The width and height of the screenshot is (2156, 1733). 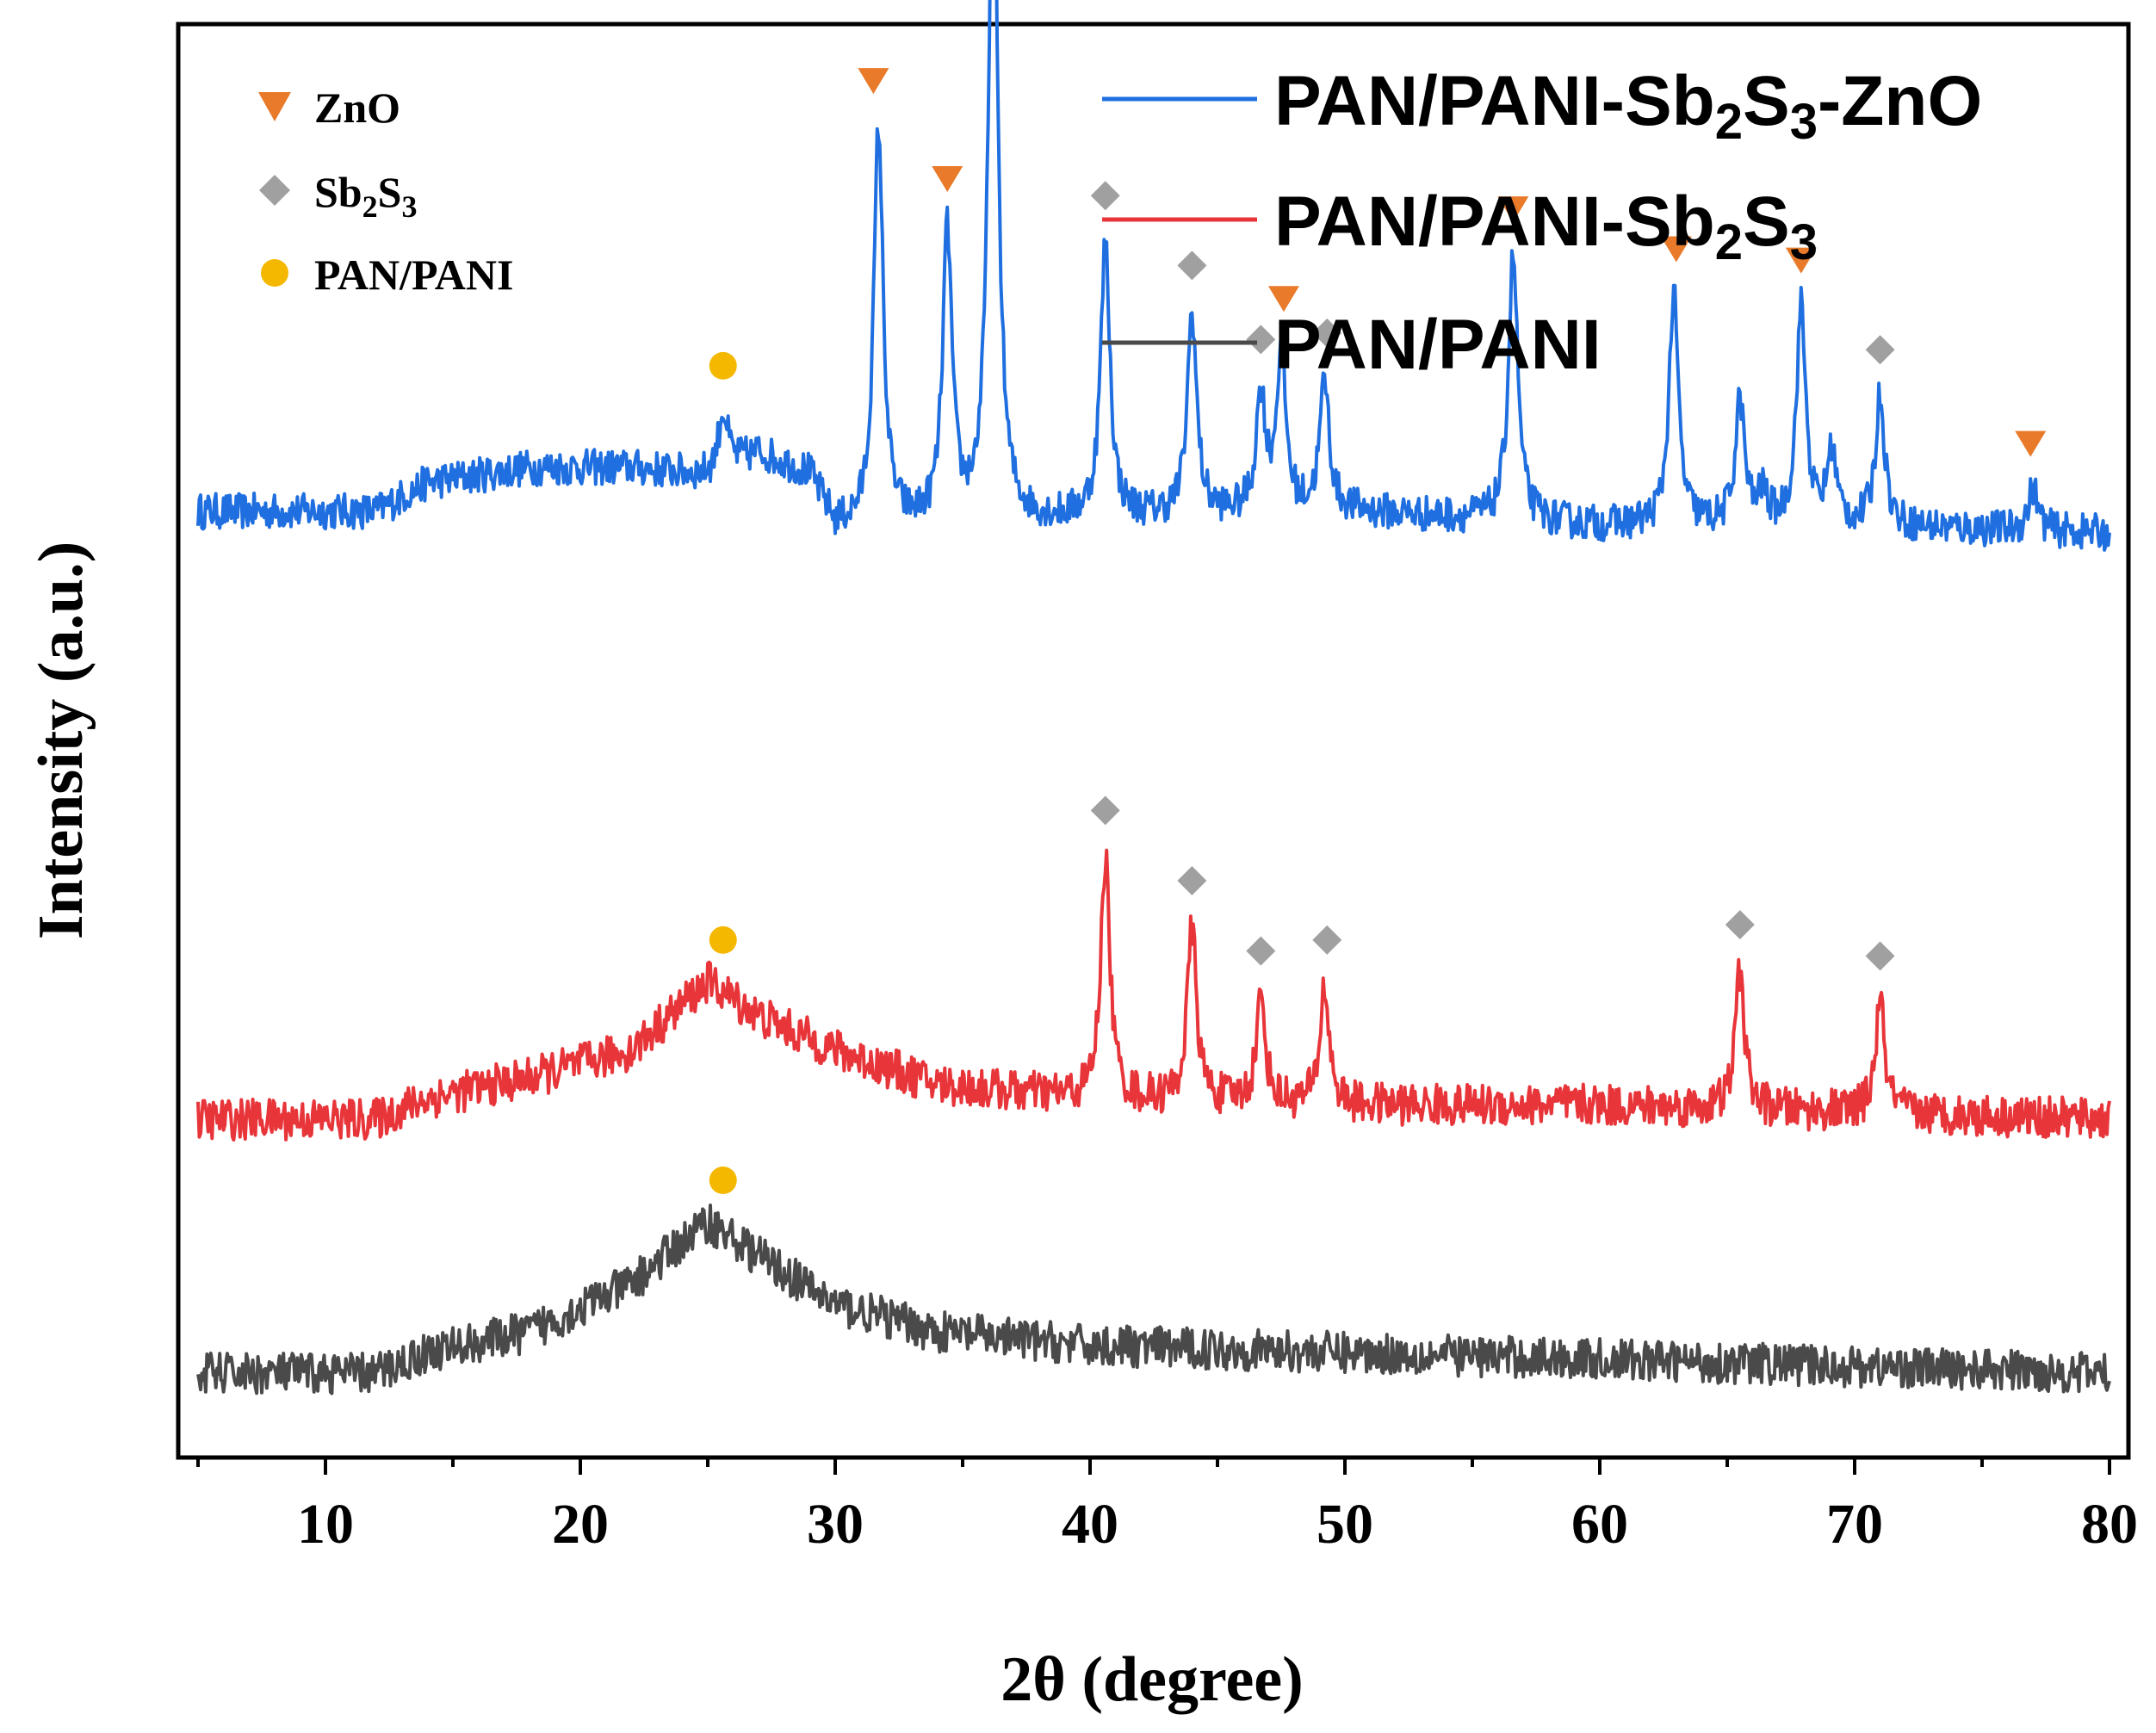 I want to click on legend-label-sb2s3: PAN/PANI-Sb2S3, so click(x=1546, y=226).